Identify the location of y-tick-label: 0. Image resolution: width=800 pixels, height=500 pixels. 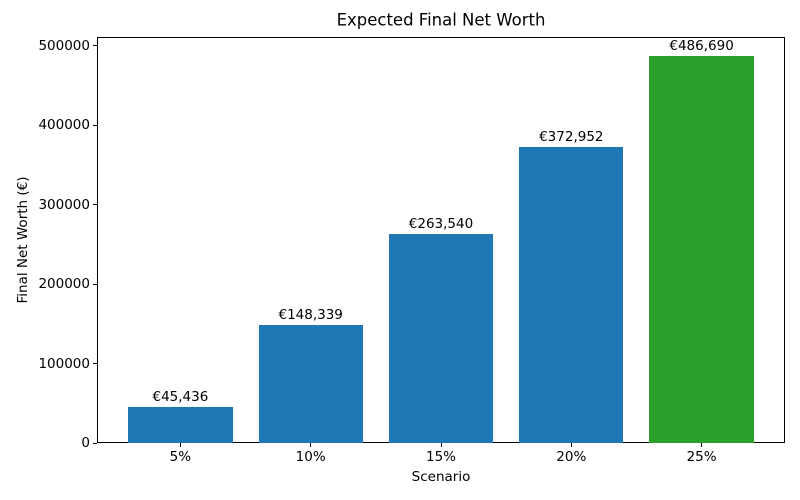
(85, 443).